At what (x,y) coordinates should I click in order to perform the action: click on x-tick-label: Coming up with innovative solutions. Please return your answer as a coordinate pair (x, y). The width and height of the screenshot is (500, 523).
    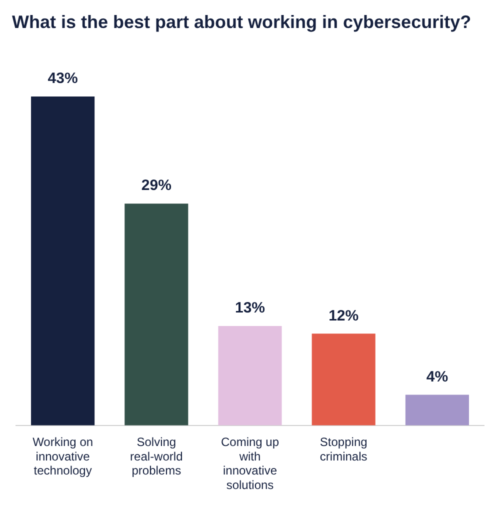
    Looking at the image, I should click on (250, 463).